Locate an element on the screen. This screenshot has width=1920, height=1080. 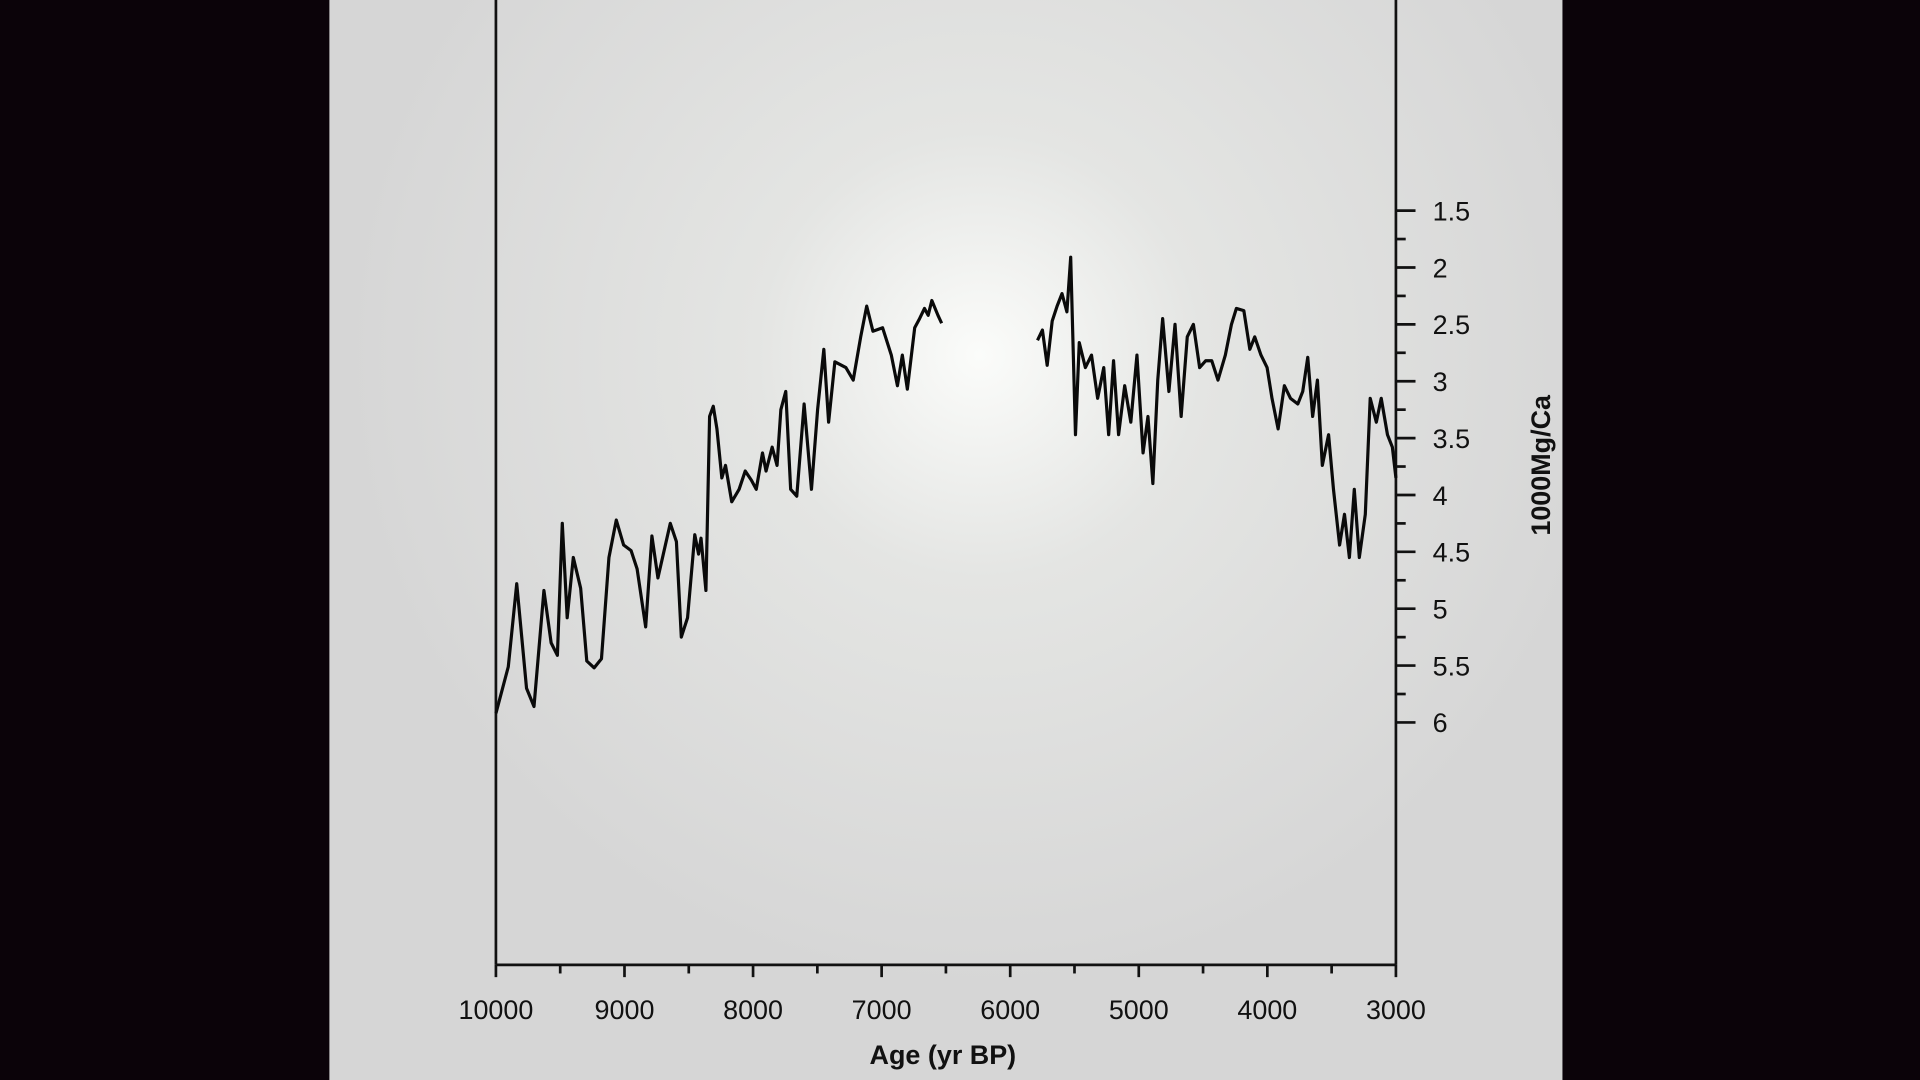
y-tick-label: 6 is located at coordinates (1440, 723).